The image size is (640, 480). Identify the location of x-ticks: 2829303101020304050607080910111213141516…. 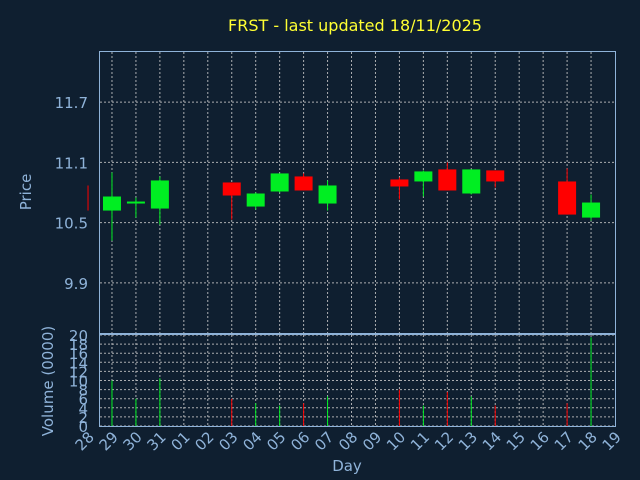
(348, 441).